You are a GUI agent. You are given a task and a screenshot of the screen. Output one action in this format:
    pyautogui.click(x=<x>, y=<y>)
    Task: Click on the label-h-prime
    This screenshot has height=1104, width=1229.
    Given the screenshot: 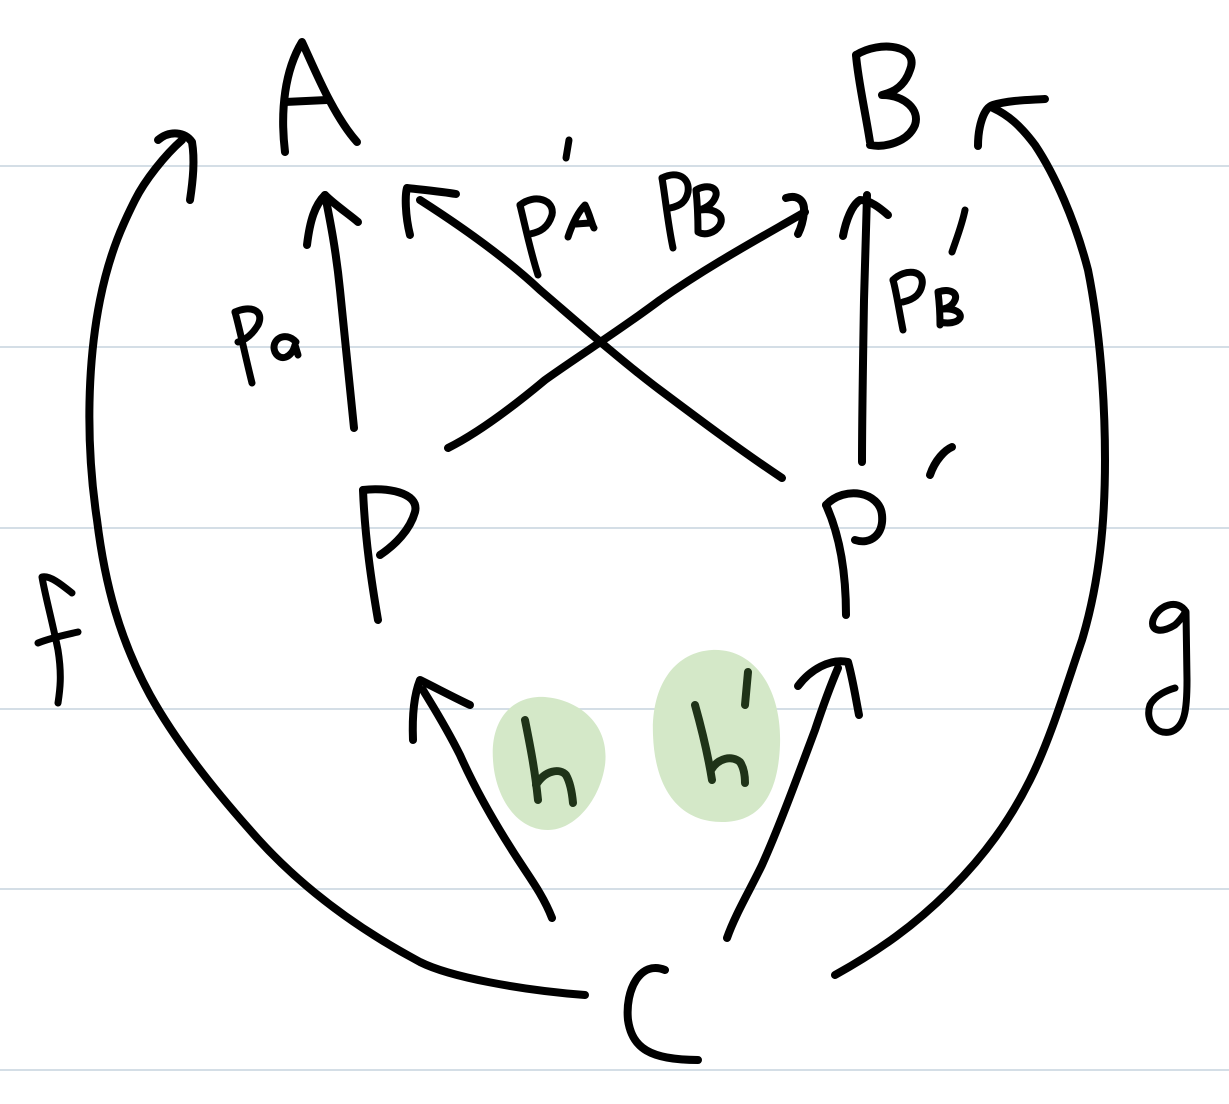 What is the action you would take?
    pyautogui.click(x=721, y=727)
    